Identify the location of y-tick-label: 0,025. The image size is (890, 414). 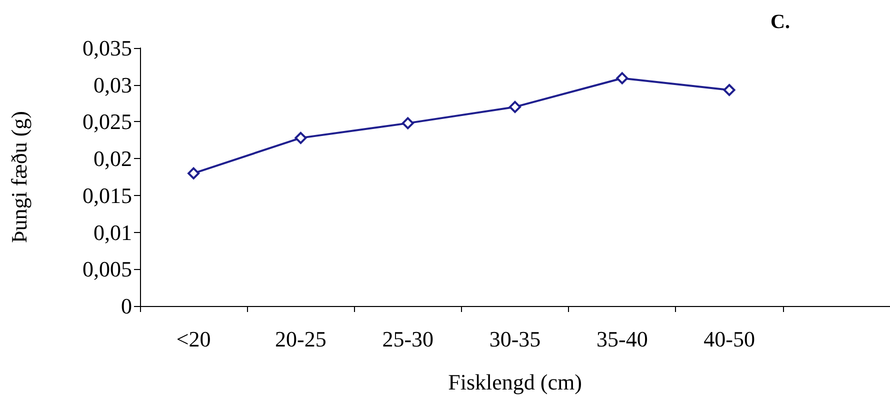
(107, 121).